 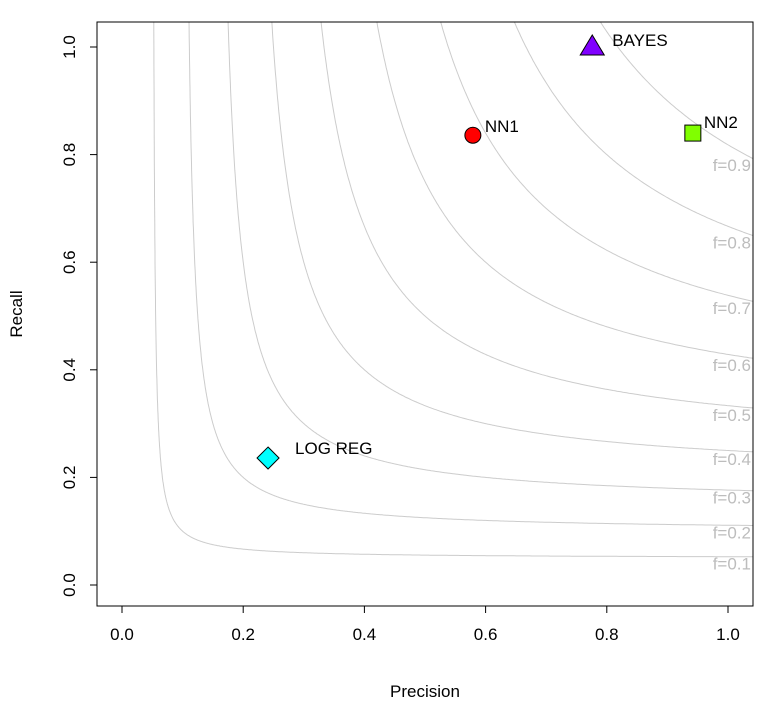 I want to click on x-tick-label: 0.2, so click(x=243, y=634).